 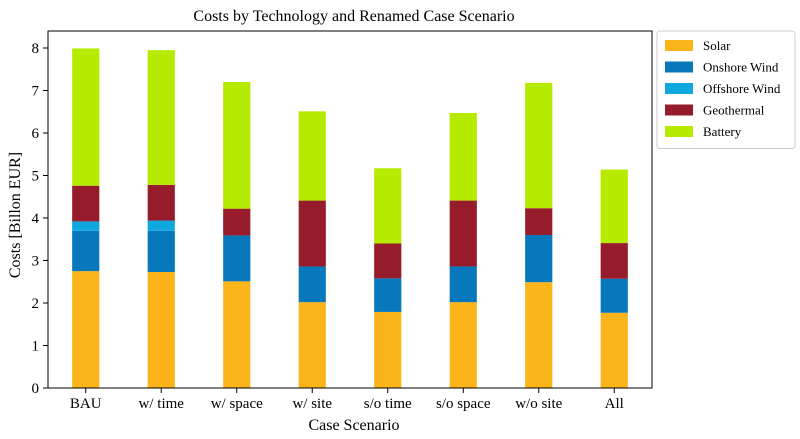 What do you see at coordinates (538, 404) in the screenshot?
I see `x-tick-label: w/o site` at bounding box center [538, 404].